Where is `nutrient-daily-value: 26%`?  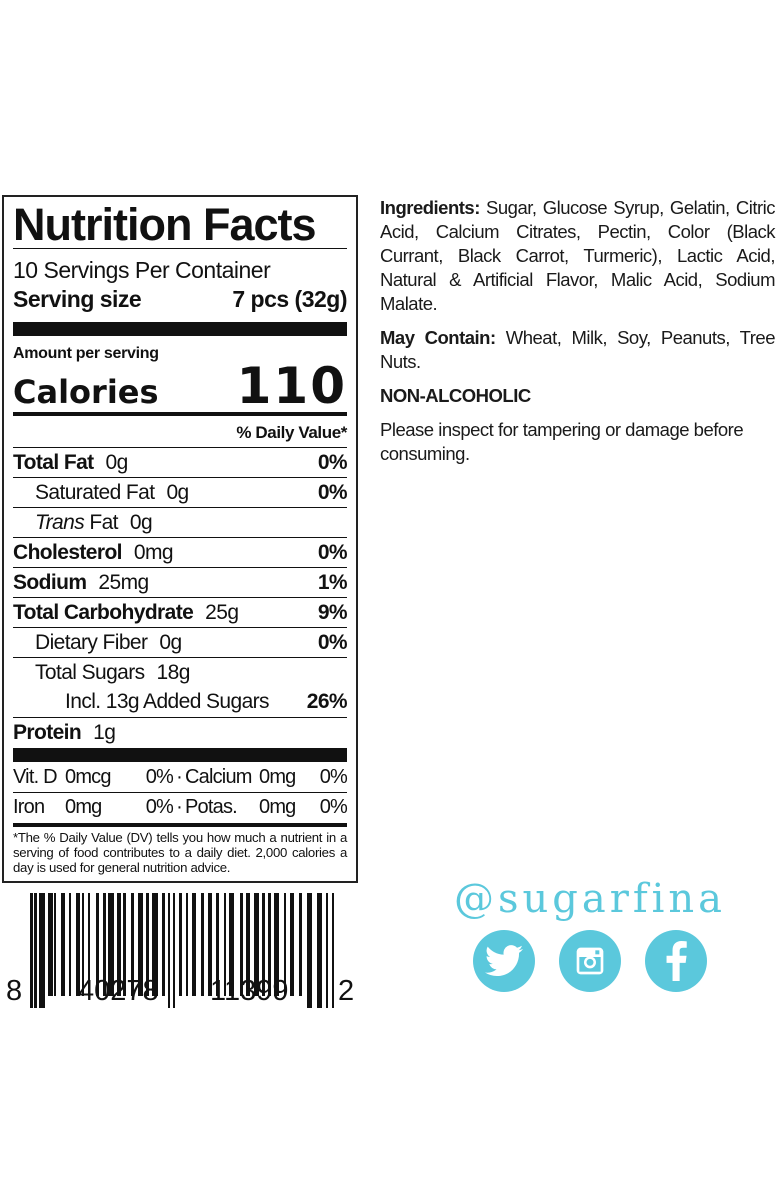
nutrient-daily-value: 26% is located at coordinates (327, 701).